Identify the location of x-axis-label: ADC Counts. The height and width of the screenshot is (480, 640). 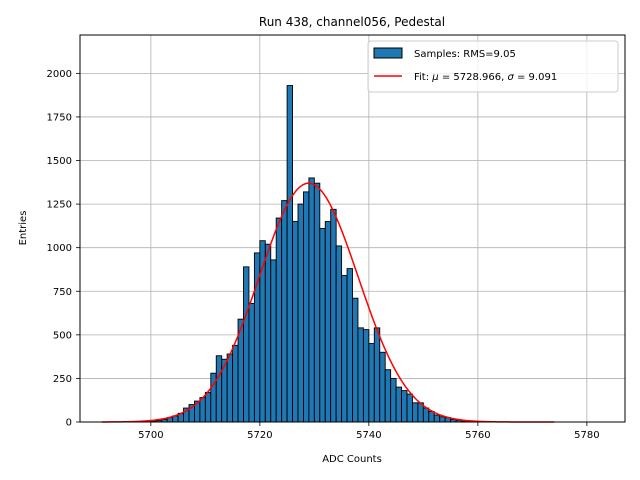
(352, 459).